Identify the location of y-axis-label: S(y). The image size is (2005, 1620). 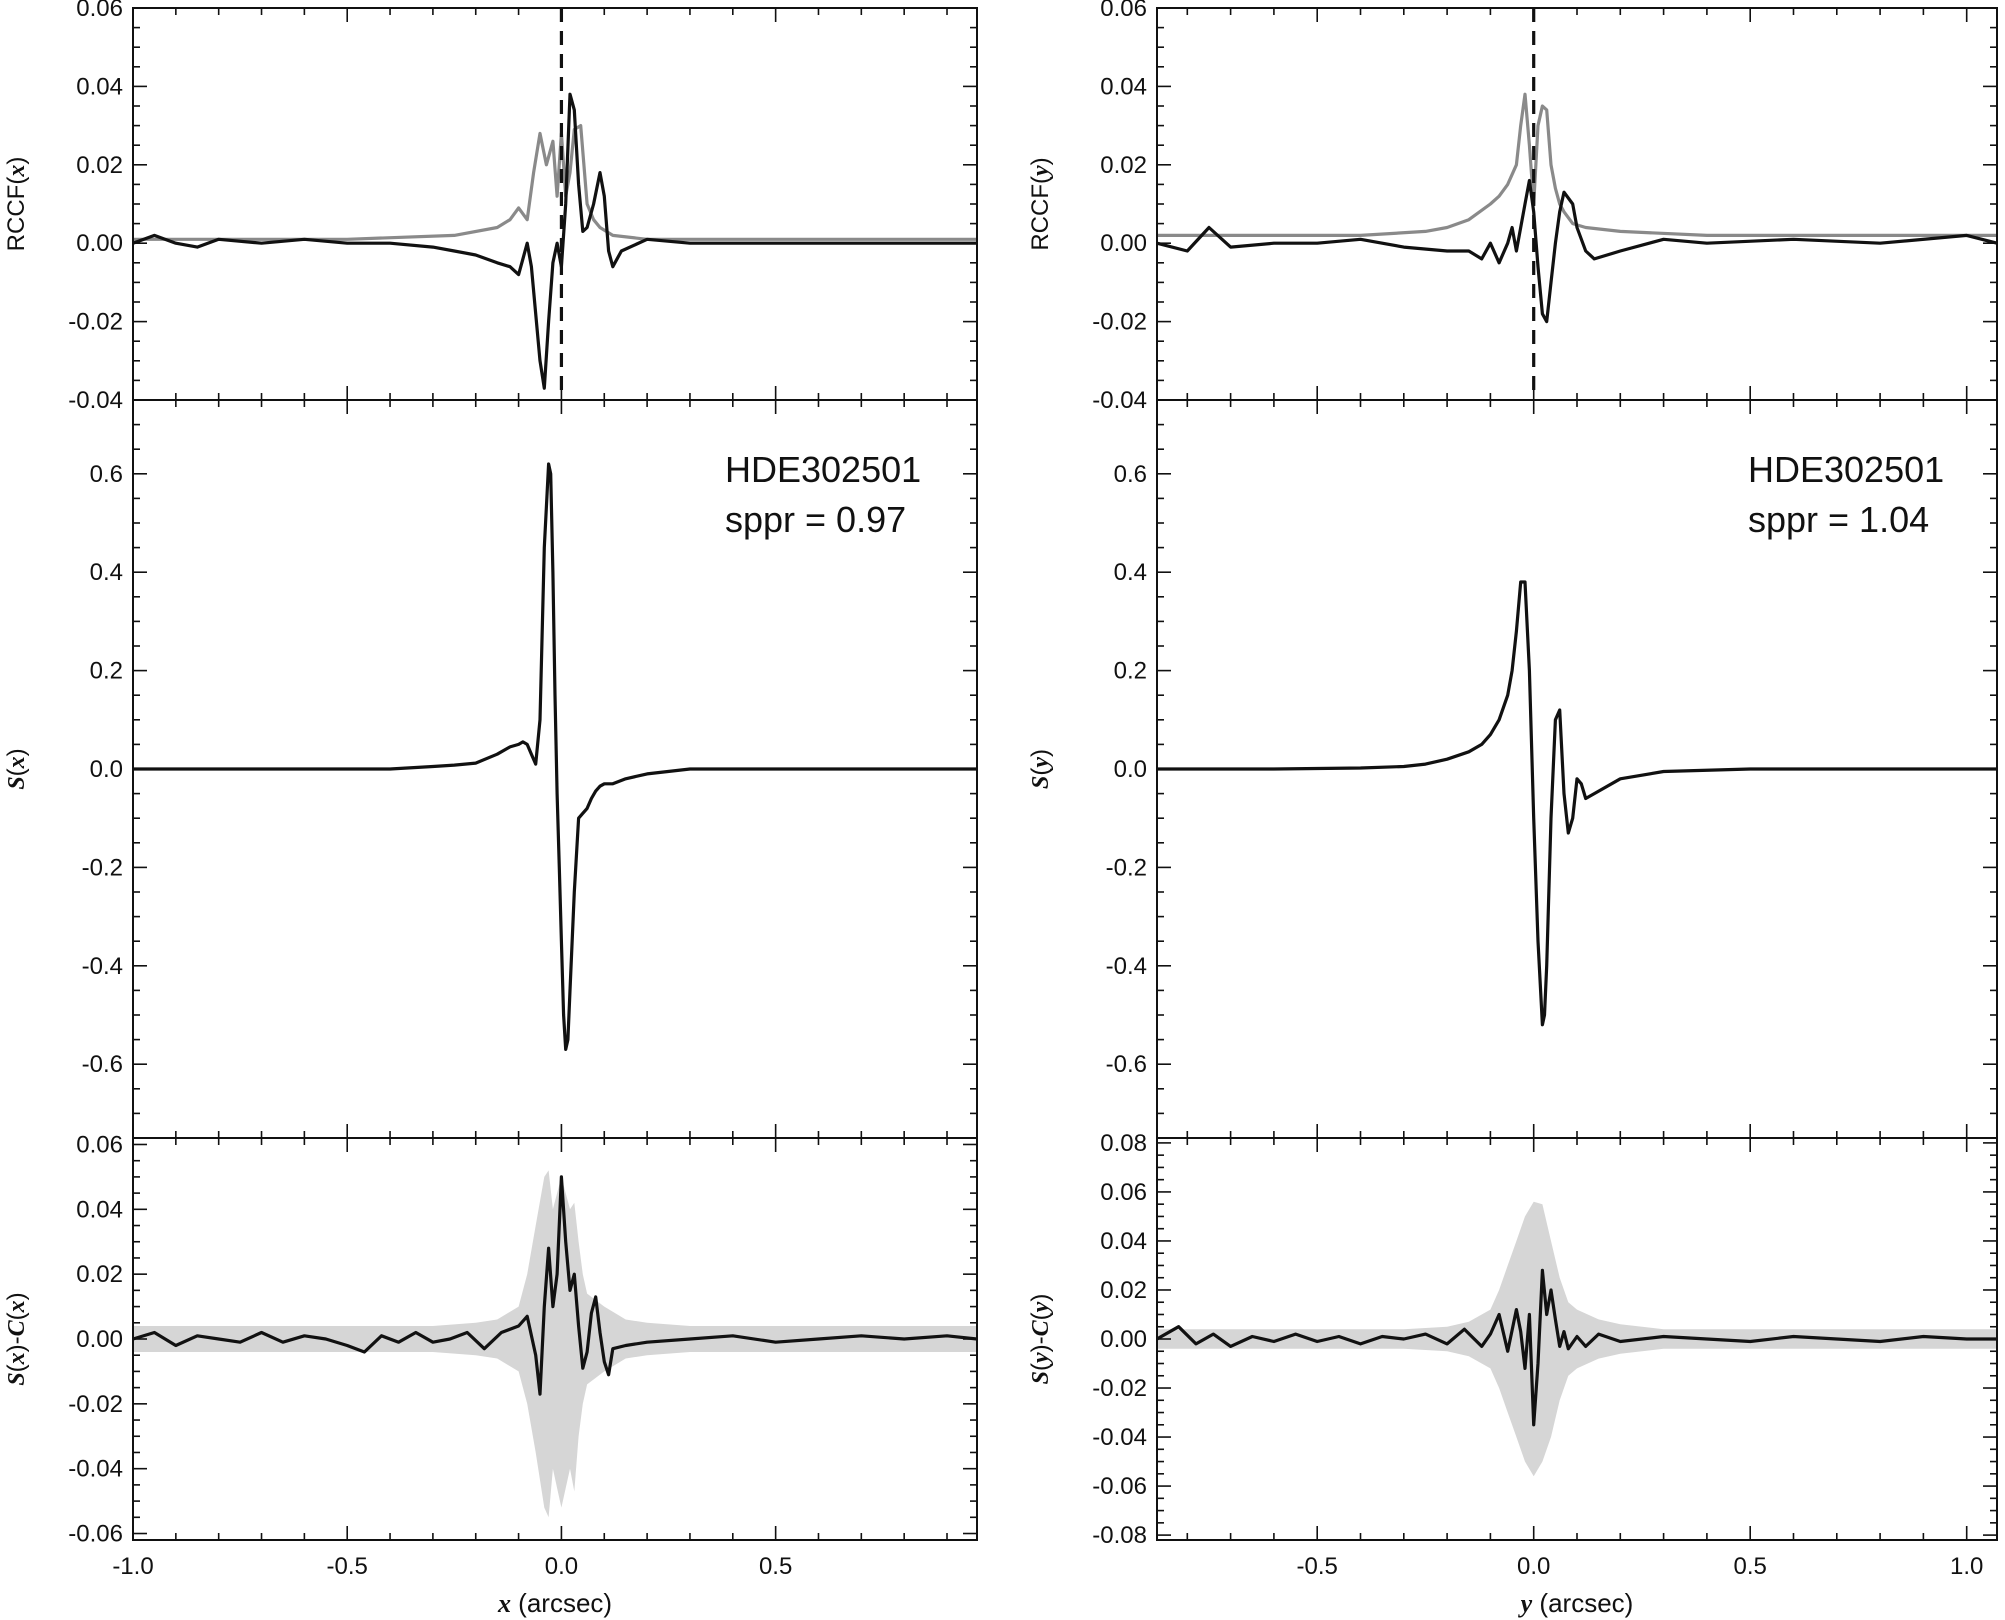
(1040, 769).